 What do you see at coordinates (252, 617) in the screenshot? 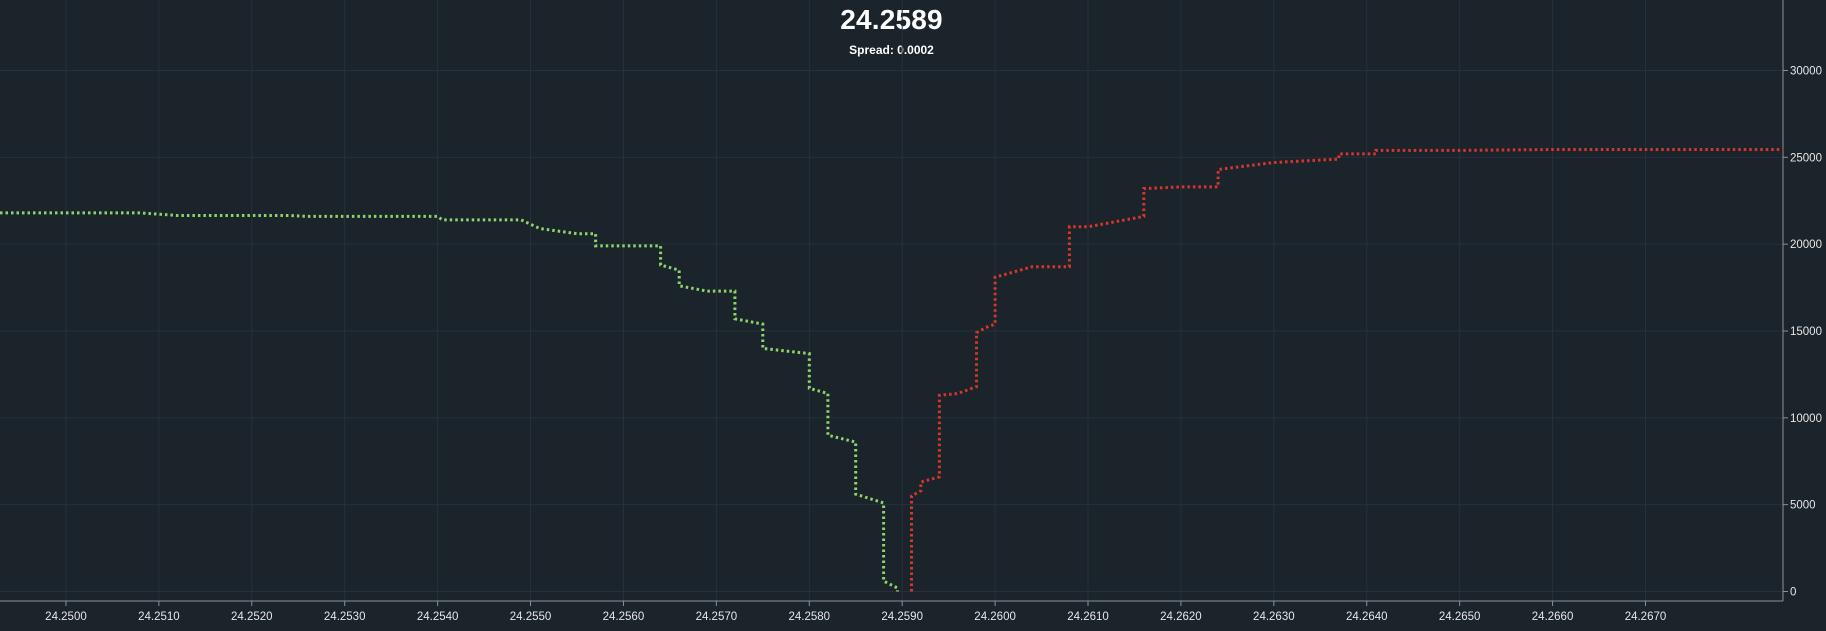
I see `x-tick-label: 24.2520` at bounding box center [252, 617].